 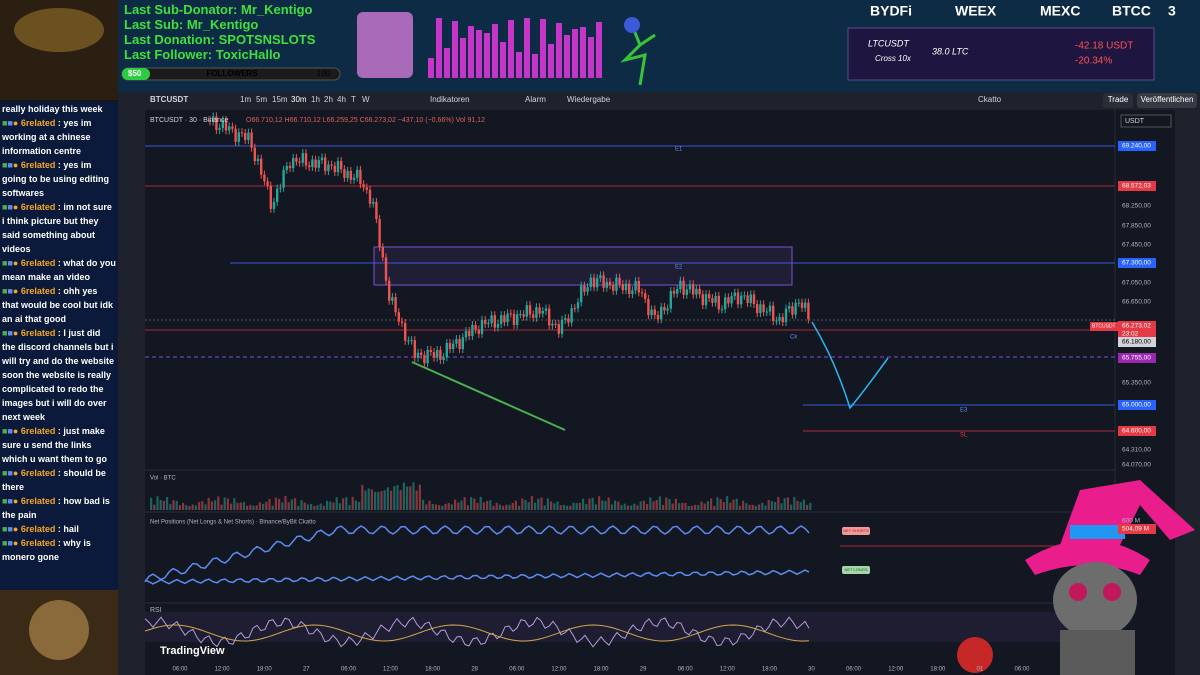 I want to click on chat-message: really holiday this week, so click(x=59, y=109).